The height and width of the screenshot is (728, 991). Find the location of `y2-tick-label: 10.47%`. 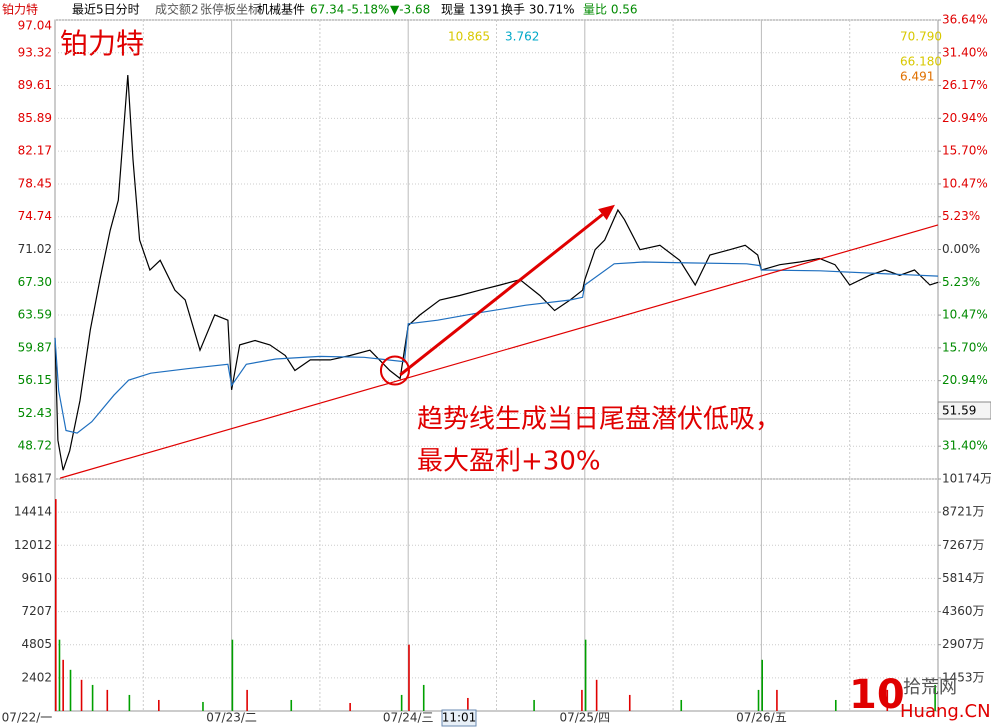

y2-tick-label: 10.47% is located at coordinates (965, 183).